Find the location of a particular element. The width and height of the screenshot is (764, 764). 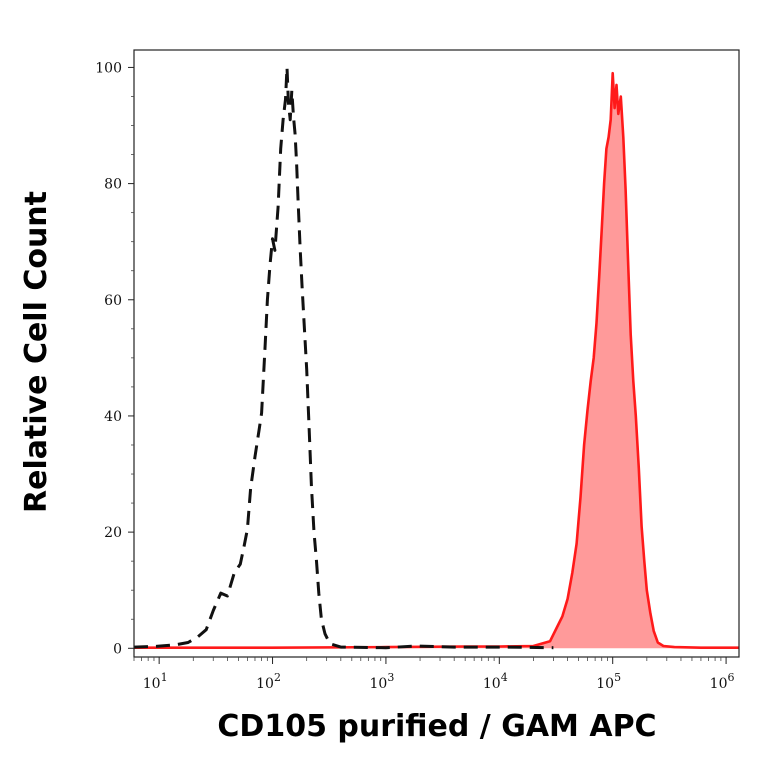

x-tick-label: 10⁴ is located at coordinates (495, 681).